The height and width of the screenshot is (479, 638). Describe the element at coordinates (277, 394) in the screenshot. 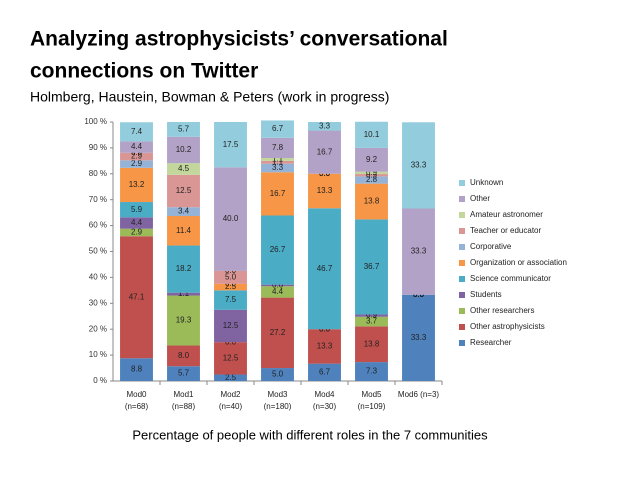

I see `x-tick-label-line: Mod3` at that location.